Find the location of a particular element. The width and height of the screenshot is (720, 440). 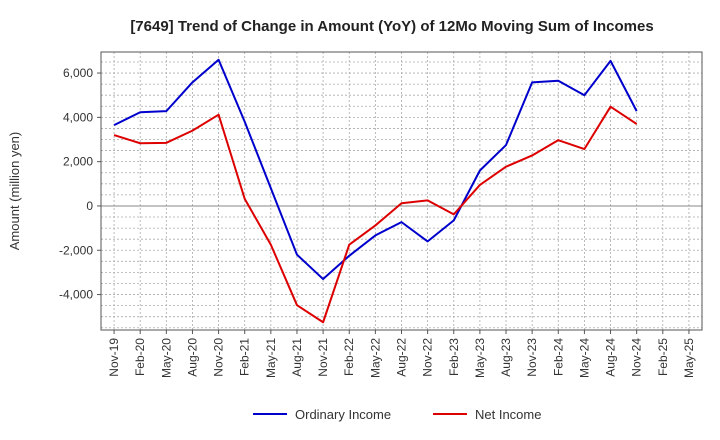

x-tick-label: Nov-23 is located at coordinates (532, 357).